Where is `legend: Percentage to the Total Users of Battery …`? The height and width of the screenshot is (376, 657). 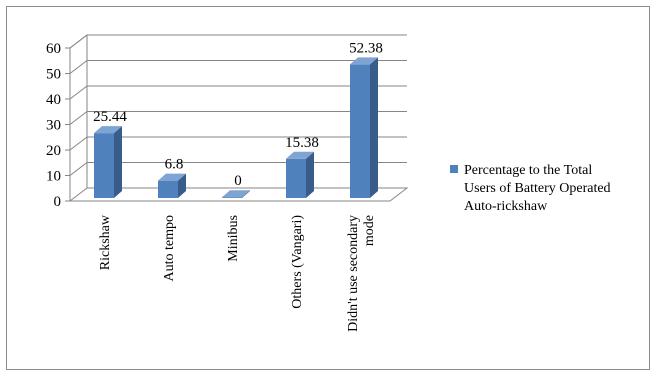 legend: Percentage to the Total Users of Battery … is located at coordinates (530, 188).